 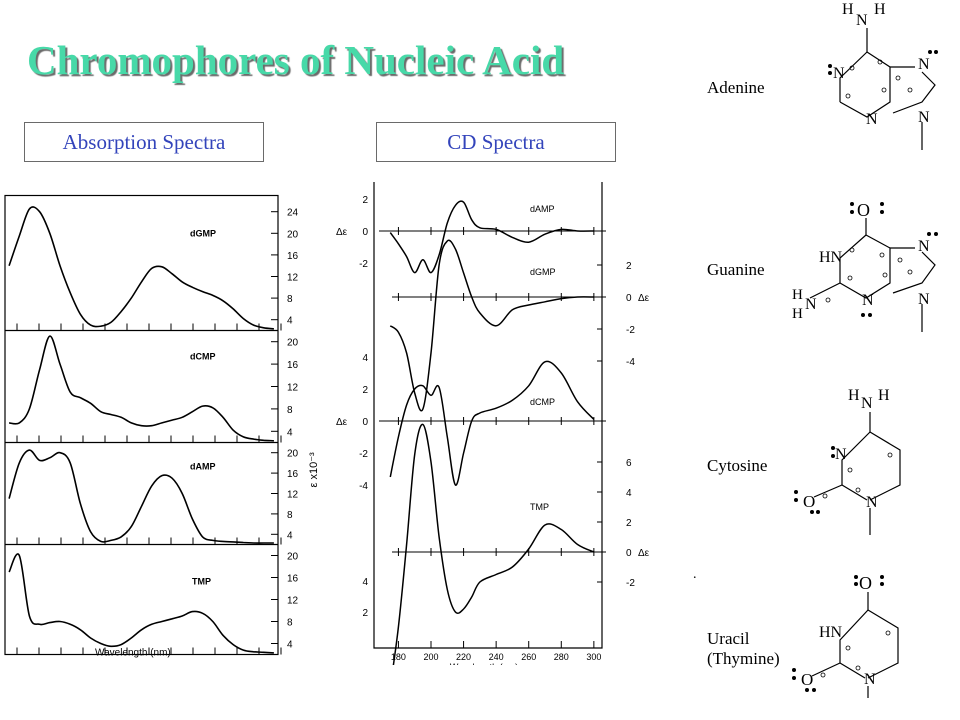 I want to click on adenine-label: Adenine, so click(x=736, y=87).